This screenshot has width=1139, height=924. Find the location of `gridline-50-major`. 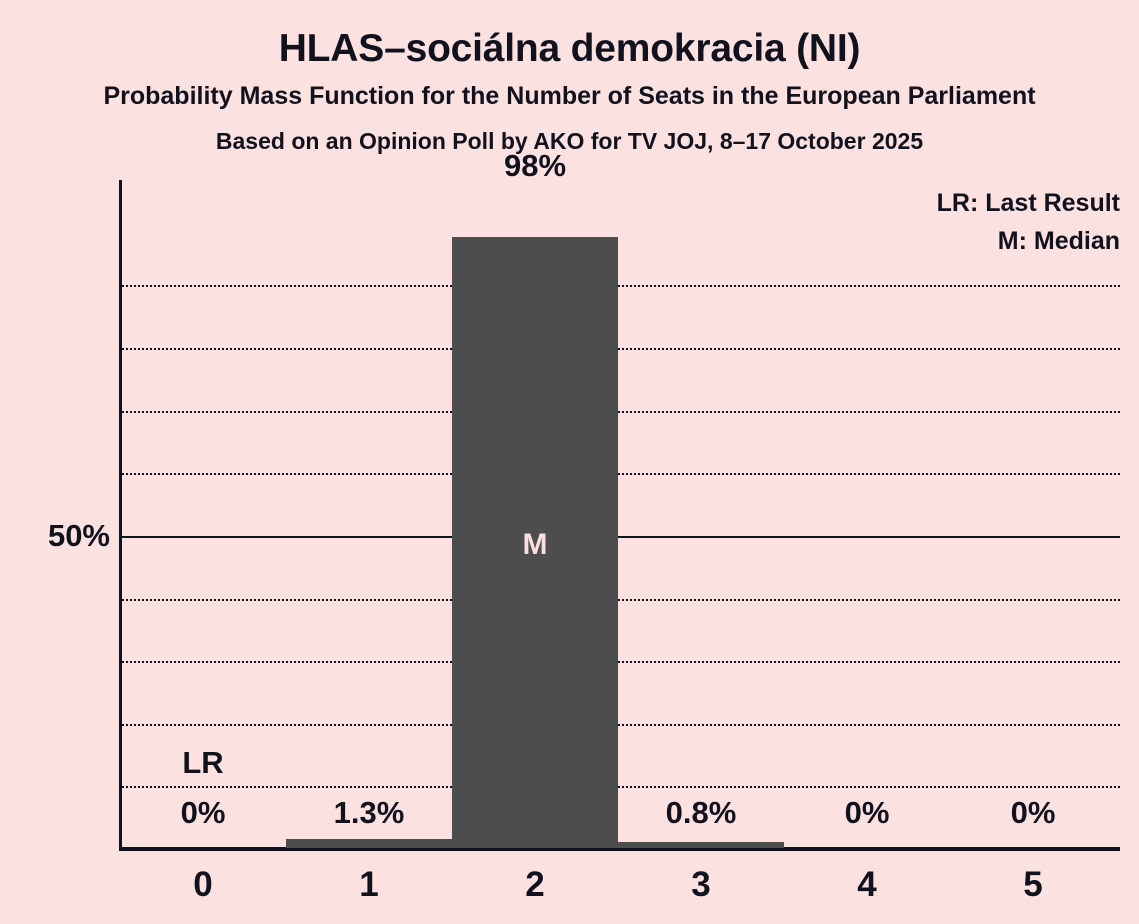

gridline-50-major is located at coordinates (619, 537).